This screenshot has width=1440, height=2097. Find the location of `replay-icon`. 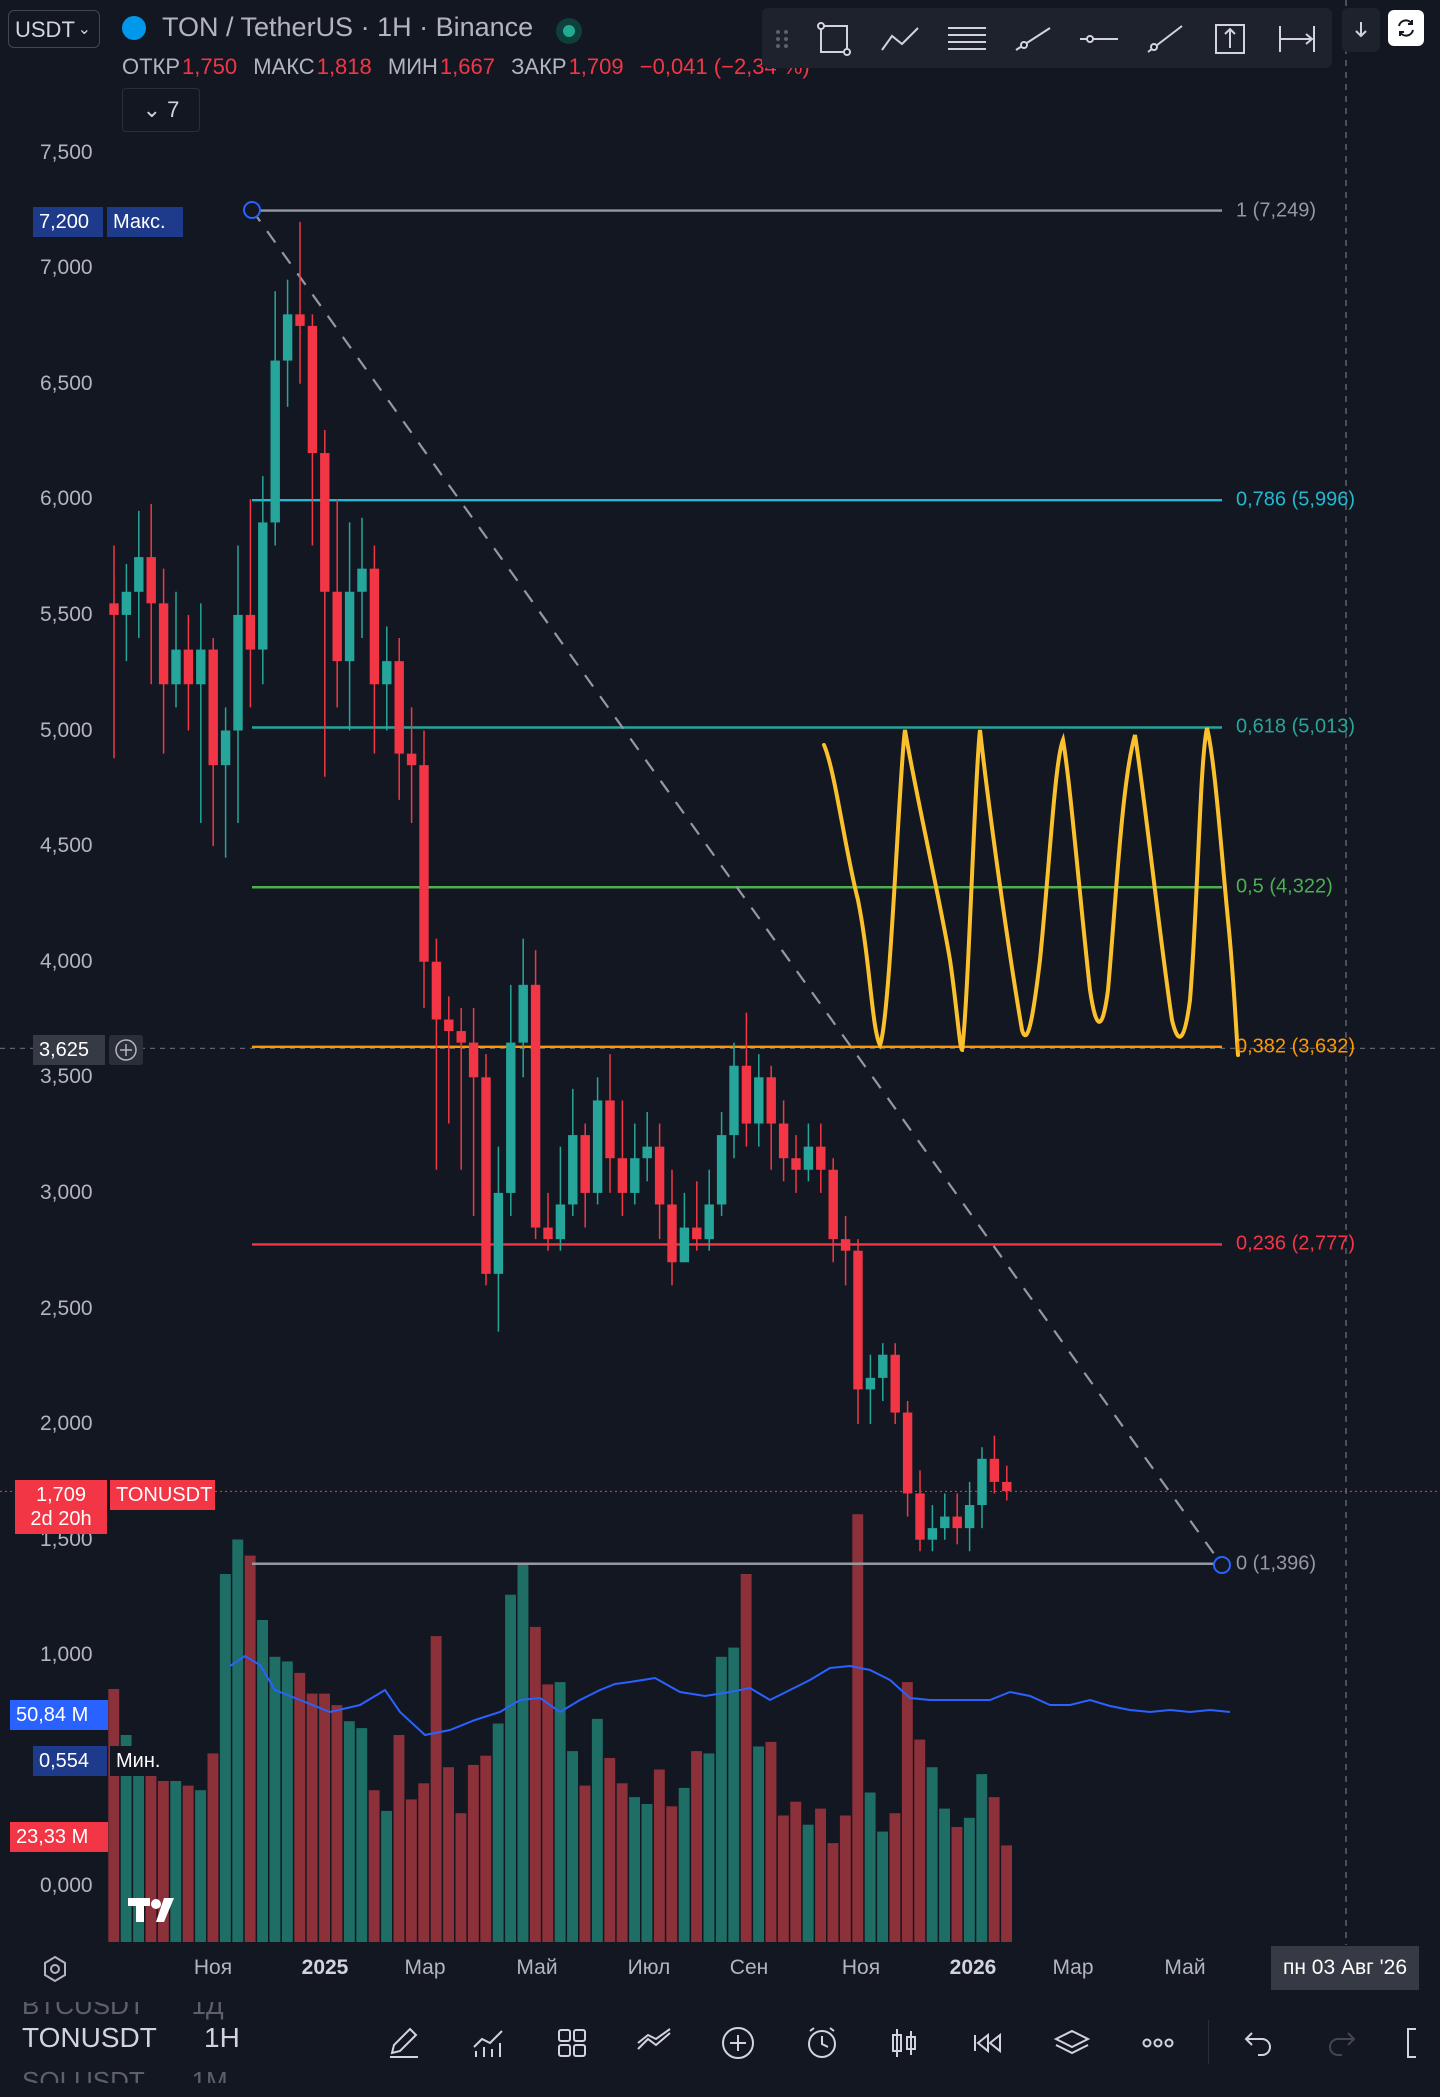

replay-icon is located at coordinates (988, 2043).